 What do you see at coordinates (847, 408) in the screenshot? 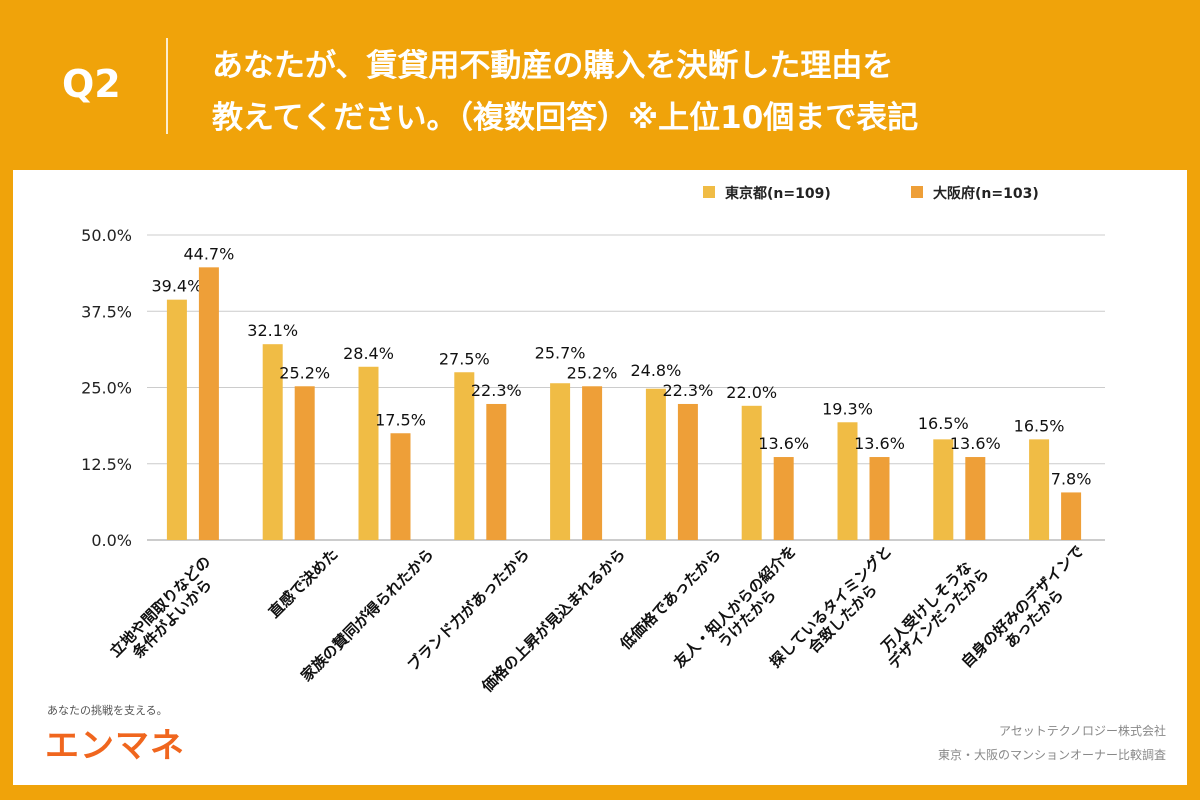
I see `data-label: 19.3%` at bounding box center [847, 408].